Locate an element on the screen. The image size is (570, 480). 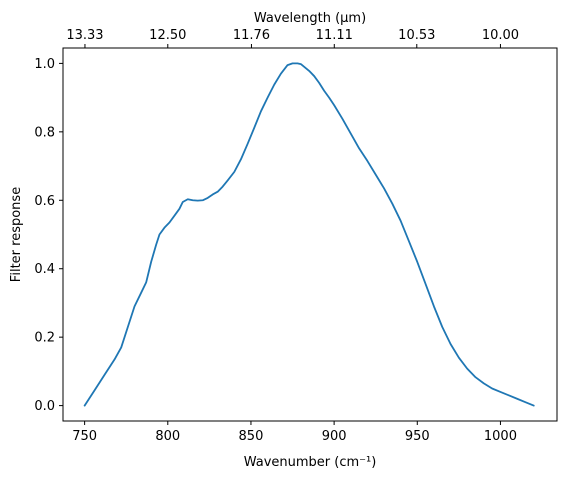
x-tick-label: 1000 is located at coordinates (500, 436).